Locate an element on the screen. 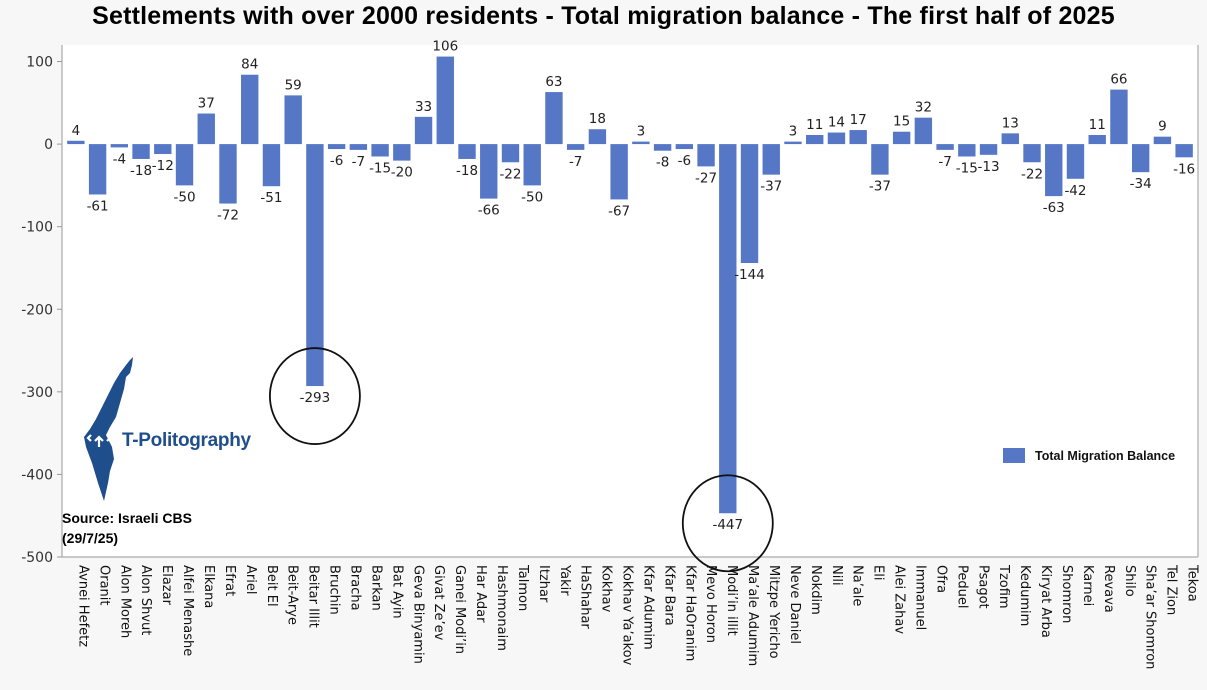  x-category-label: Talmon is located at coordinates (522, 587).